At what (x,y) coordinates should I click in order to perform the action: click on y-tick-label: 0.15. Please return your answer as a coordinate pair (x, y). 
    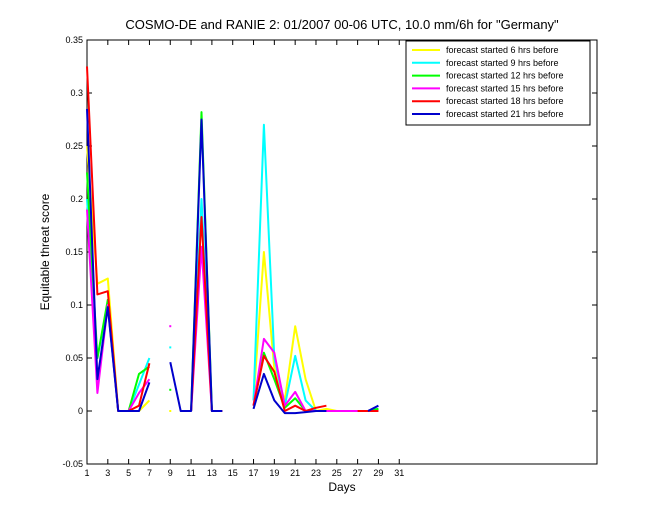
    Looking at the image, I should click on (74, 252).